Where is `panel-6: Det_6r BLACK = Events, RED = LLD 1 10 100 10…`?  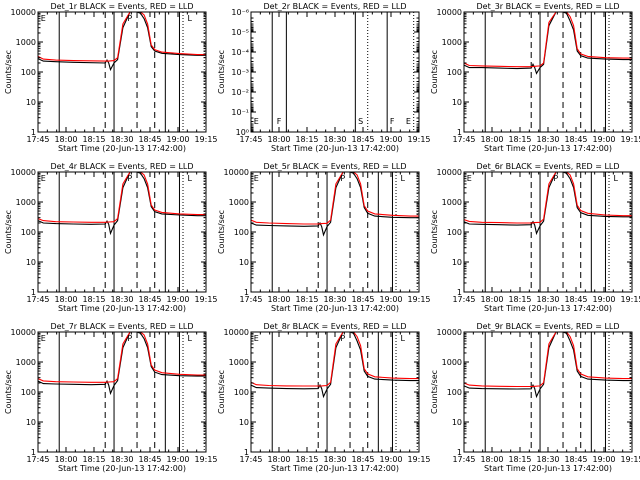
panel-6: Det_6r BLACK = Events, RED = LLD 1 10 100 10… is located at coordinates (535, 237).